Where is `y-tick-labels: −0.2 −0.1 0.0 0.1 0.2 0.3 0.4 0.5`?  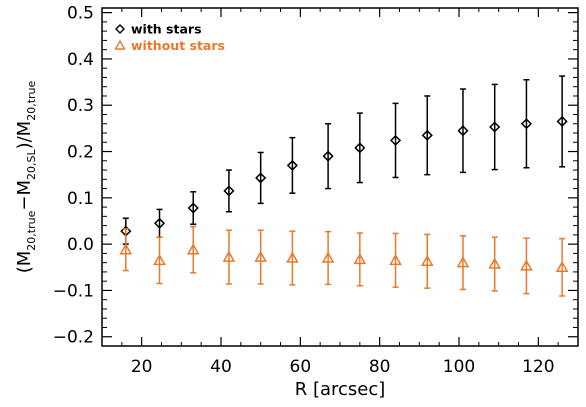 y-tick-labels: −0.2 −0.1 0.0 0.1 0.2 0.3 0.4 0.5 is located at coordinates (73, 176).